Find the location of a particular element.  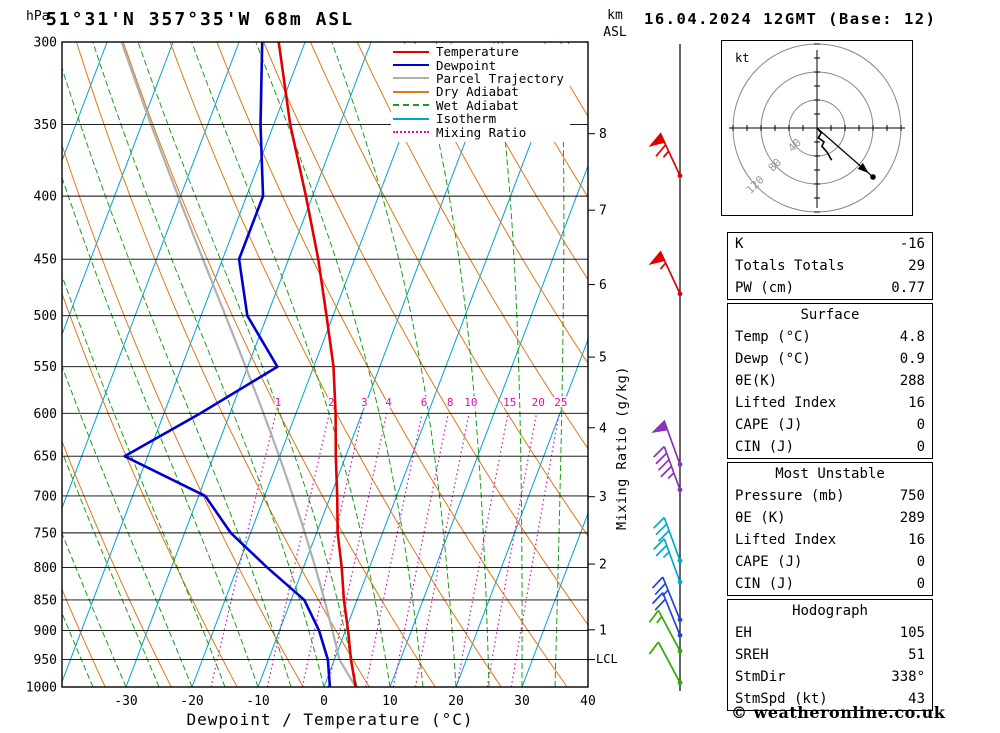

legend-item-label: Dry Adiabat is located at coordinates (477, 92).